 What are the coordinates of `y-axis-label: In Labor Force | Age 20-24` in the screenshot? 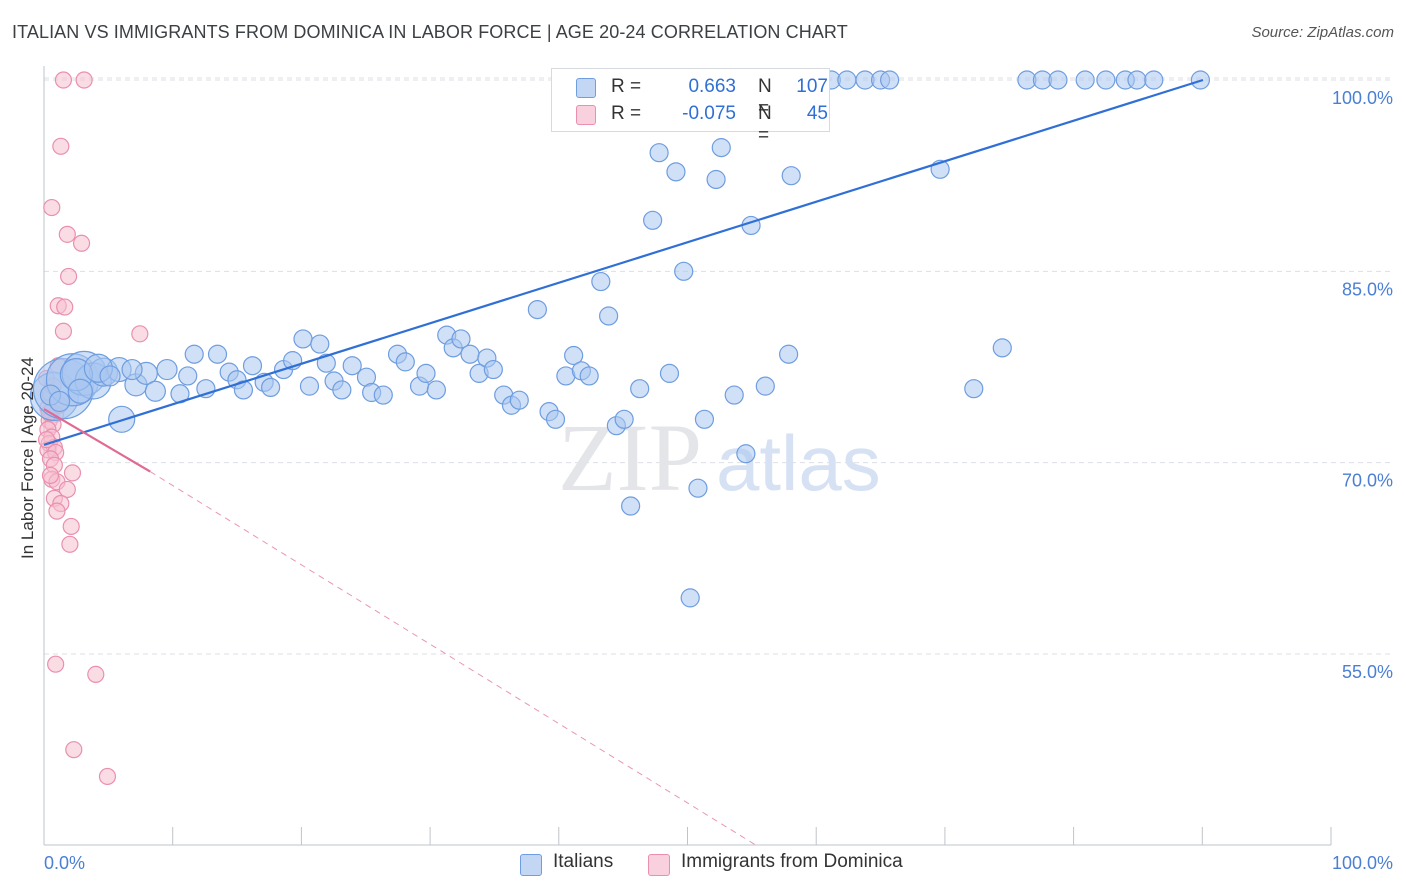 It's located at (27, 458).